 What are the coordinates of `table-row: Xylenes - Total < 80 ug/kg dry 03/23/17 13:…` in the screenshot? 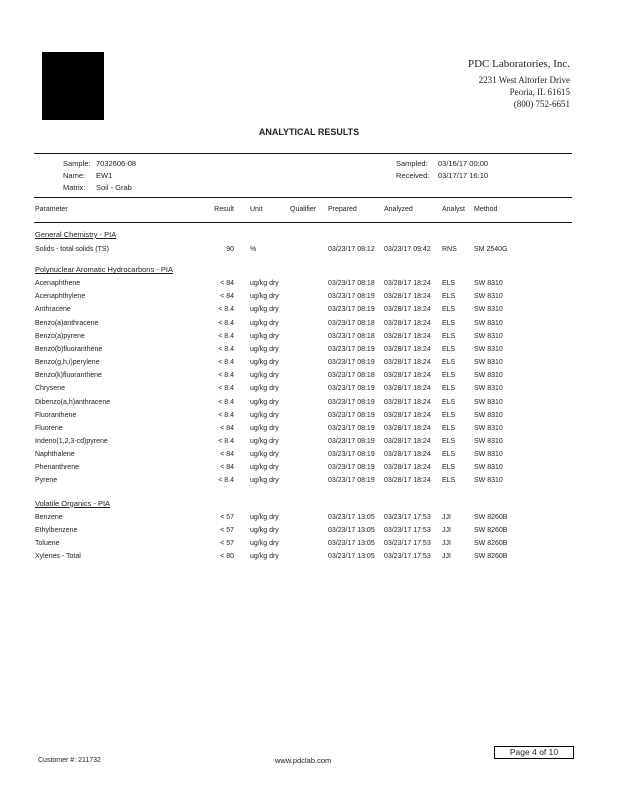 It's located at (309, 558).